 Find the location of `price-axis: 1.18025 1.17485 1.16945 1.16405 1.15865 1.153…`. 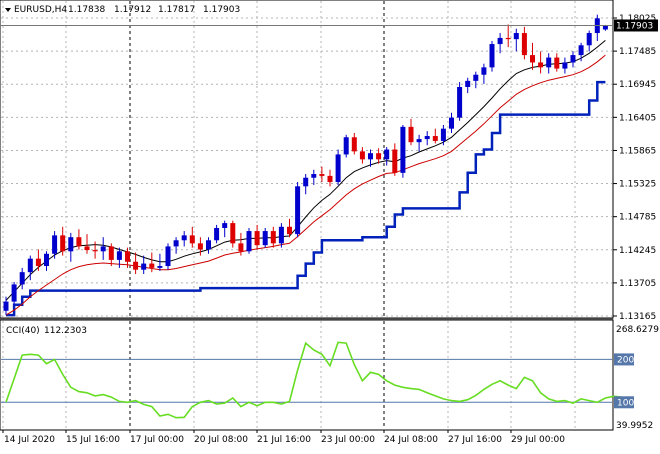

price-axis: 1.18025 1.17485 1.16945 1.16405 1.15865 1.153… is located at coordinates (634, 168).